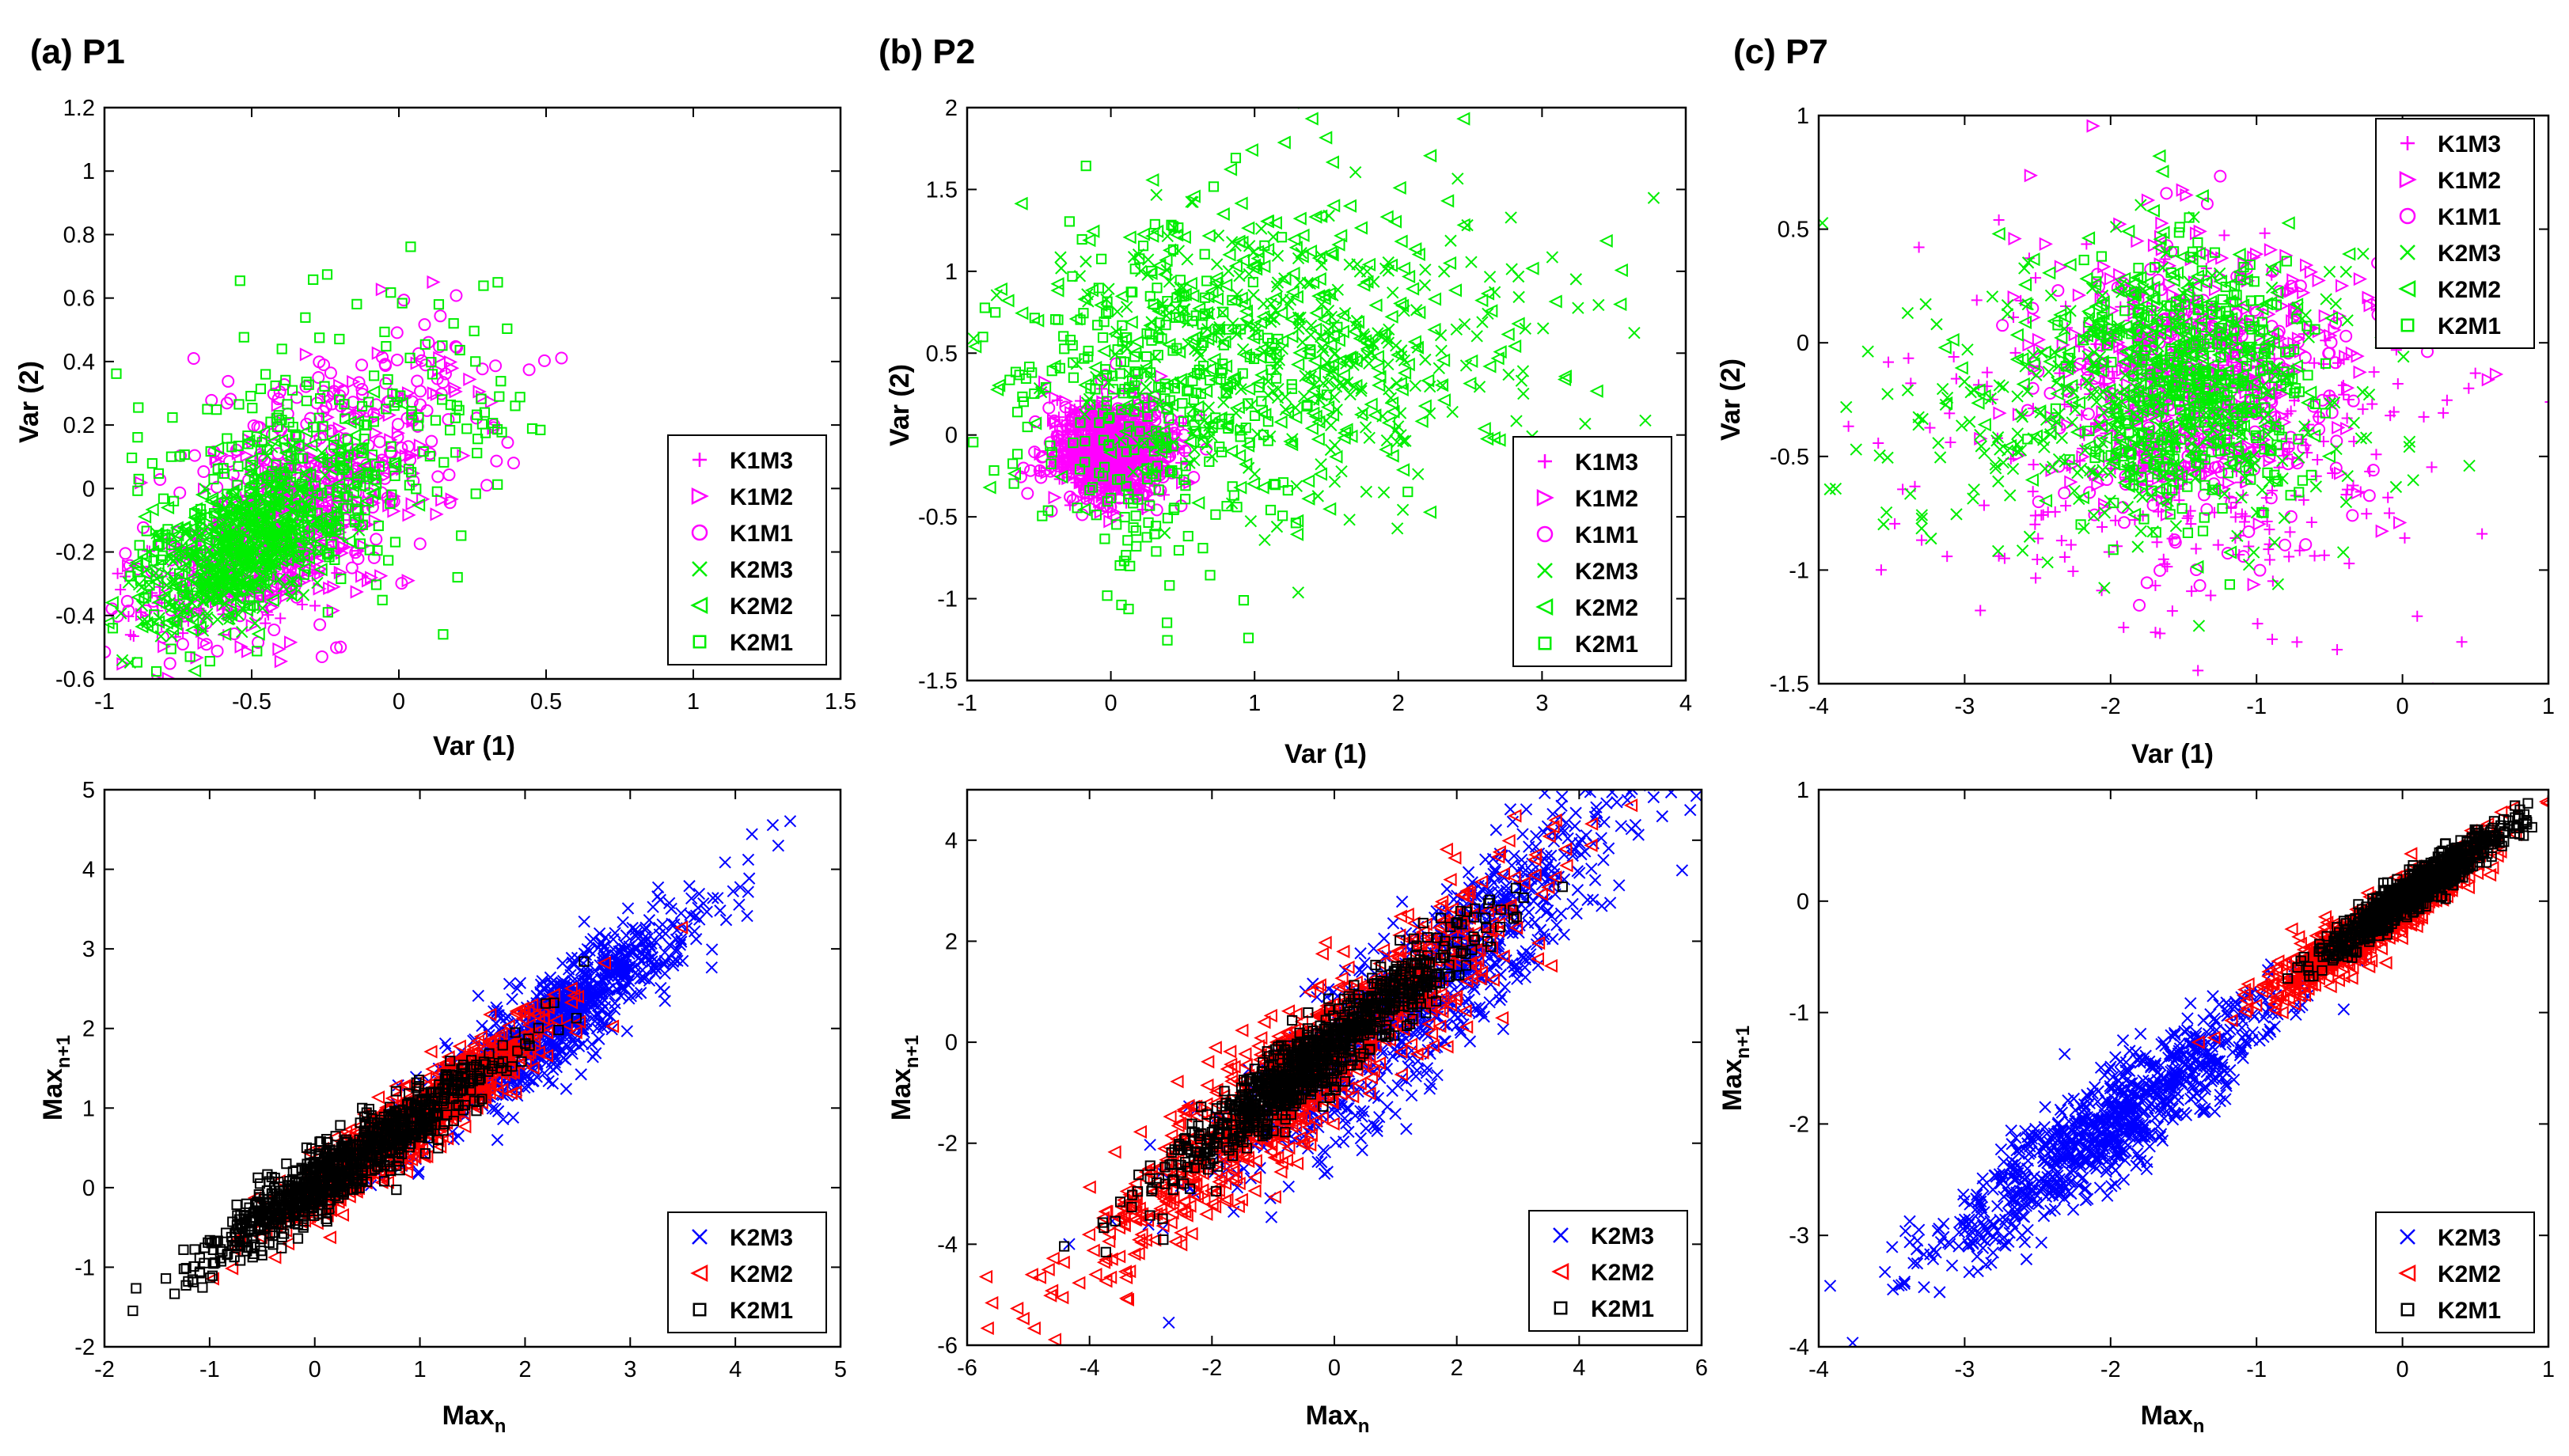 Image resolution: width=2569 pixels, height=1456 pixels. What do you see at coordinates (904, 1077) in the screenshot?
I see `panel-b-bottom-ylabel: Maxn+1` at bounding box center [904, 1077].